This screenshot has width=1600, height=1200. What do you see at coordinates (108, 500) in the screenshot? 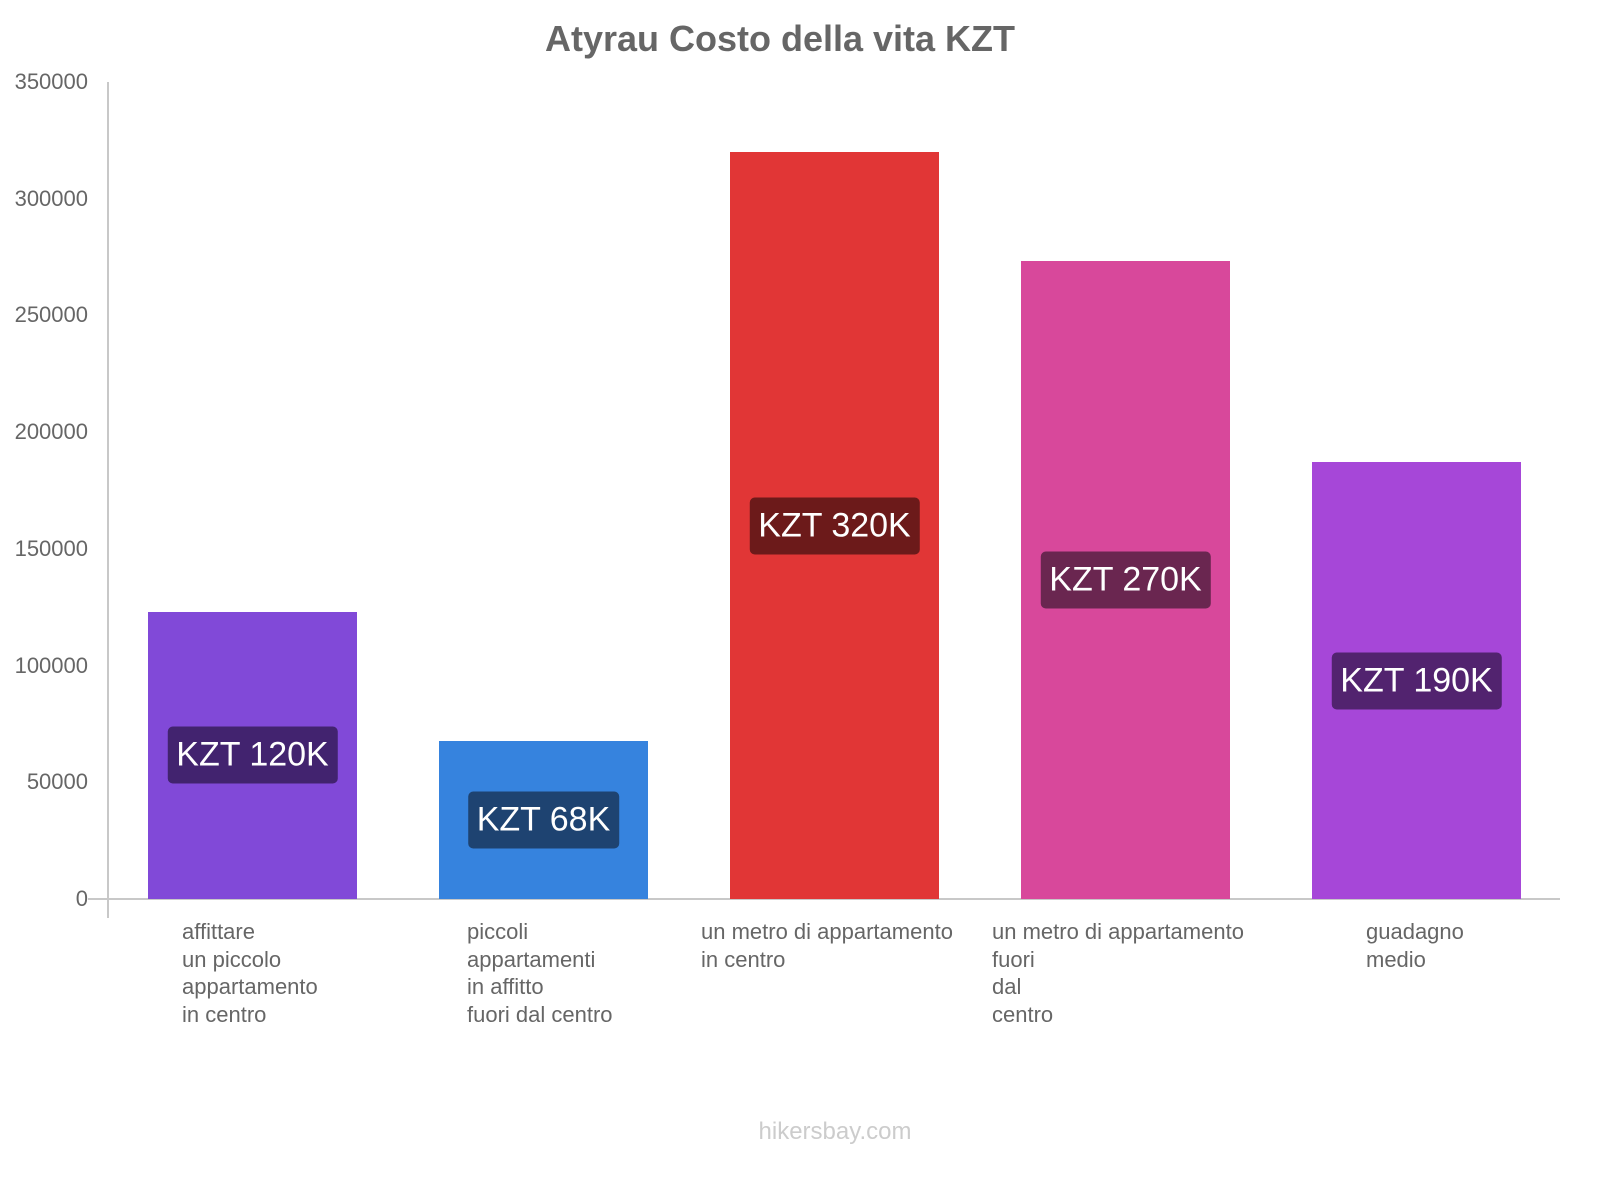
I see `y-axis-line` at bounding box center [108, 500].